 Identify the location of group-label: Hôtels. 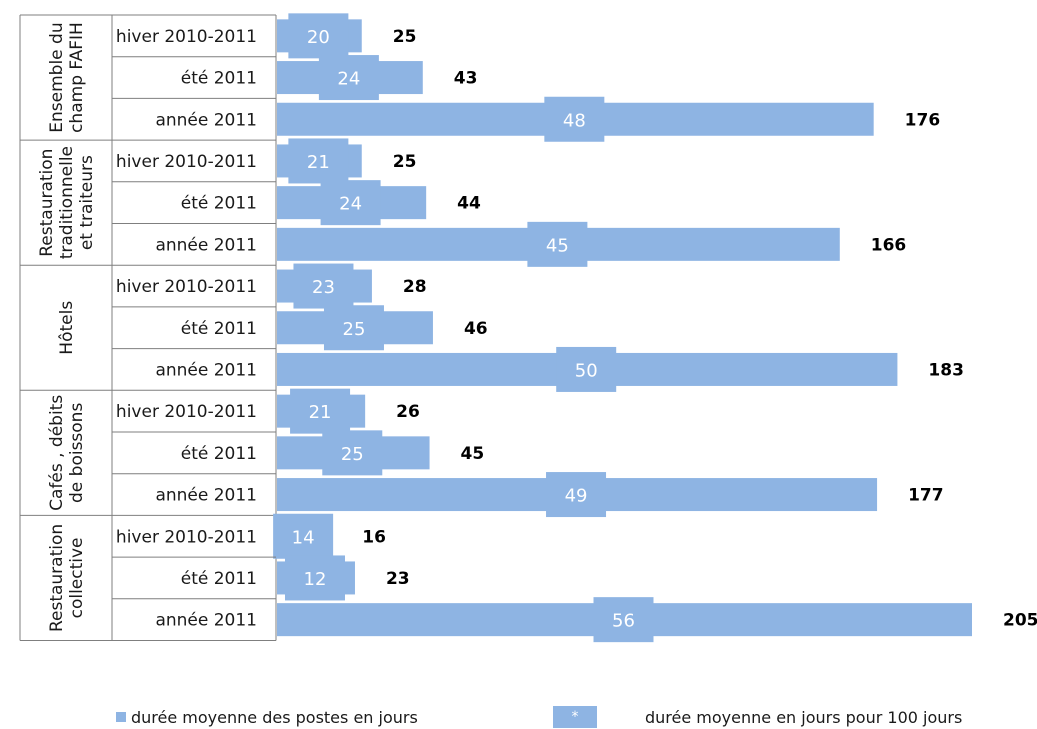
(67, 328).